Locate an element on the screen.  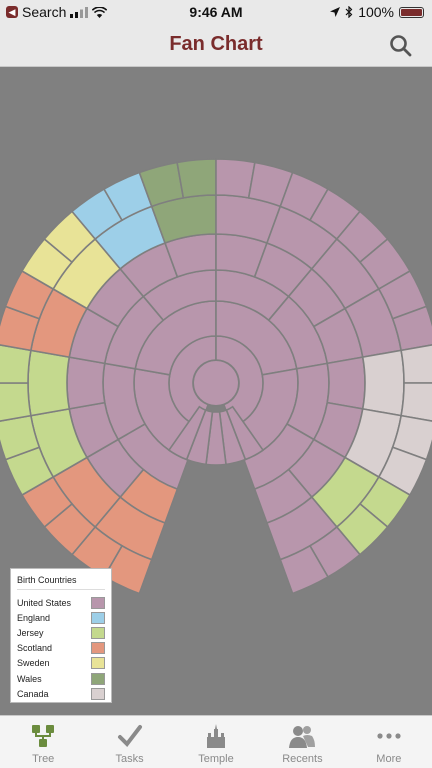
status-right: 100% is located at coordinates (377, 12).